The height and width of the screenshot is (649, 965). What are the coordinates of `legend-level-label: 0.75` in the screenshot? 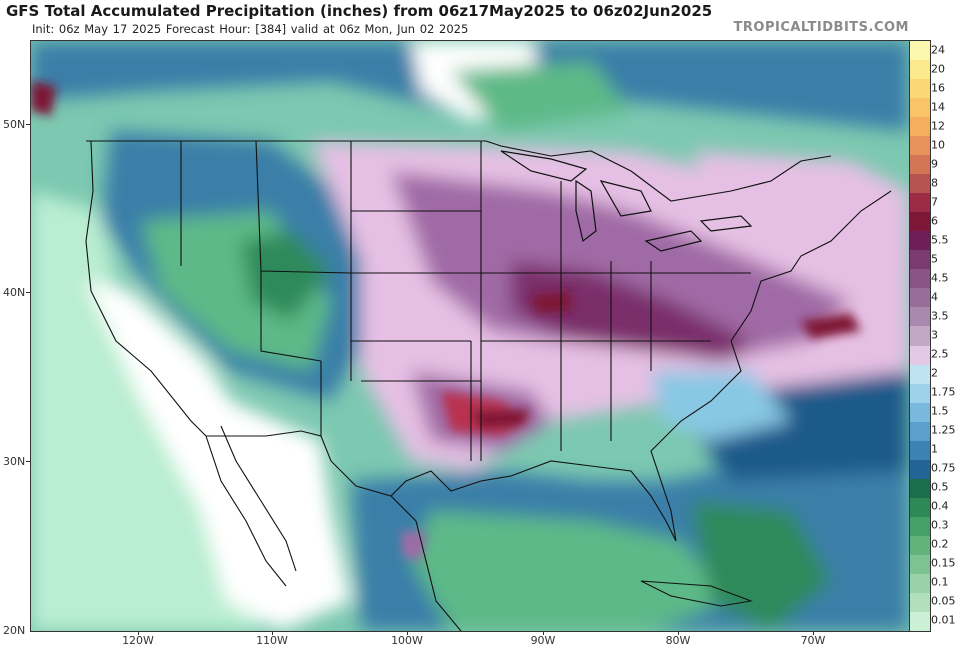 It's located at (943, 468).